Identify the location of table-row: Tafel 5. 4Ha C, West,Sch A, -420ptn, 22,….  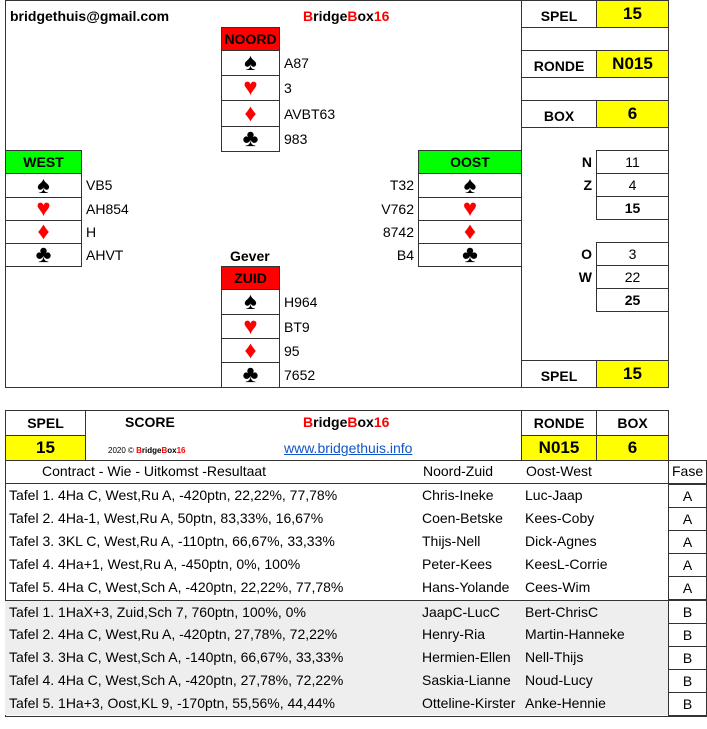
(336, 587).